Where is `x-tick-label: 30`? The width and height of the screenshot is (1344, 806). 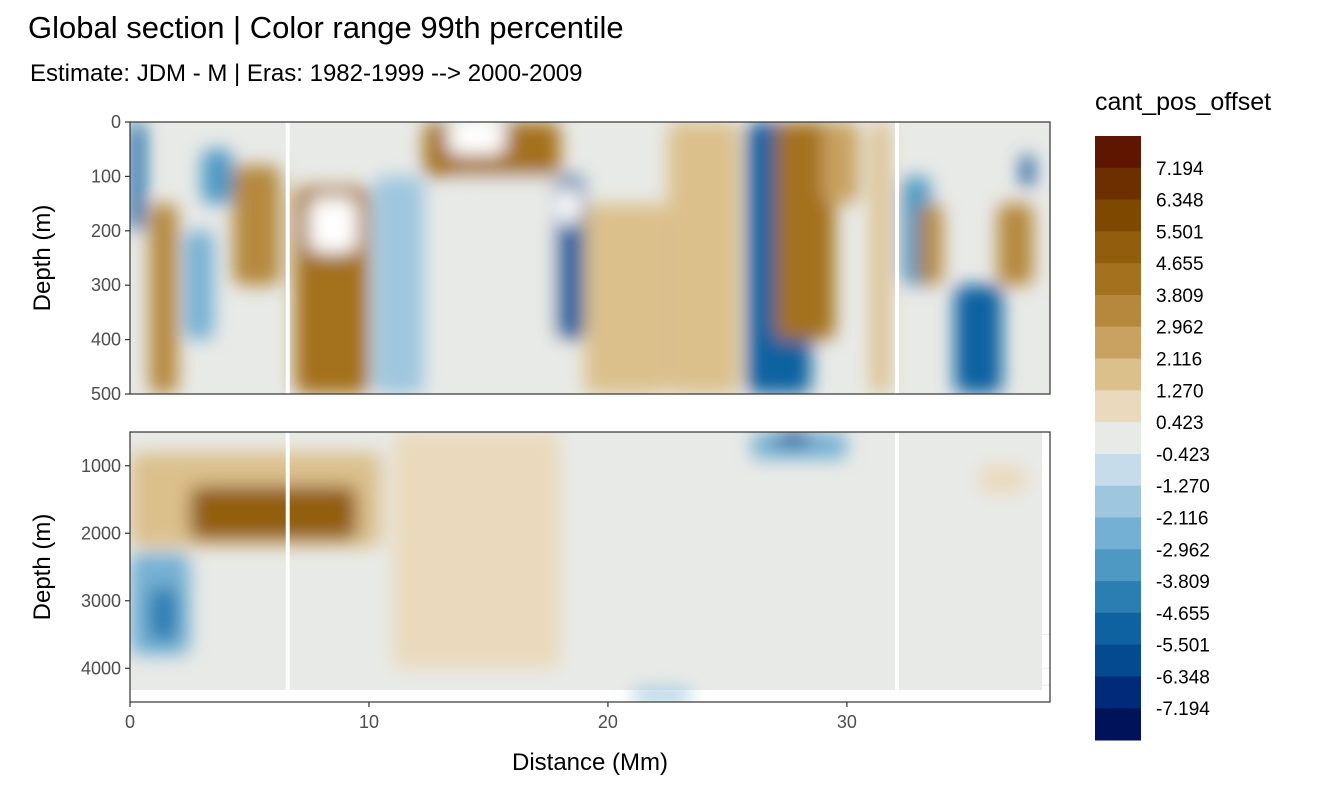
x-tick-label: 30 is located at coordinates (847, 722).